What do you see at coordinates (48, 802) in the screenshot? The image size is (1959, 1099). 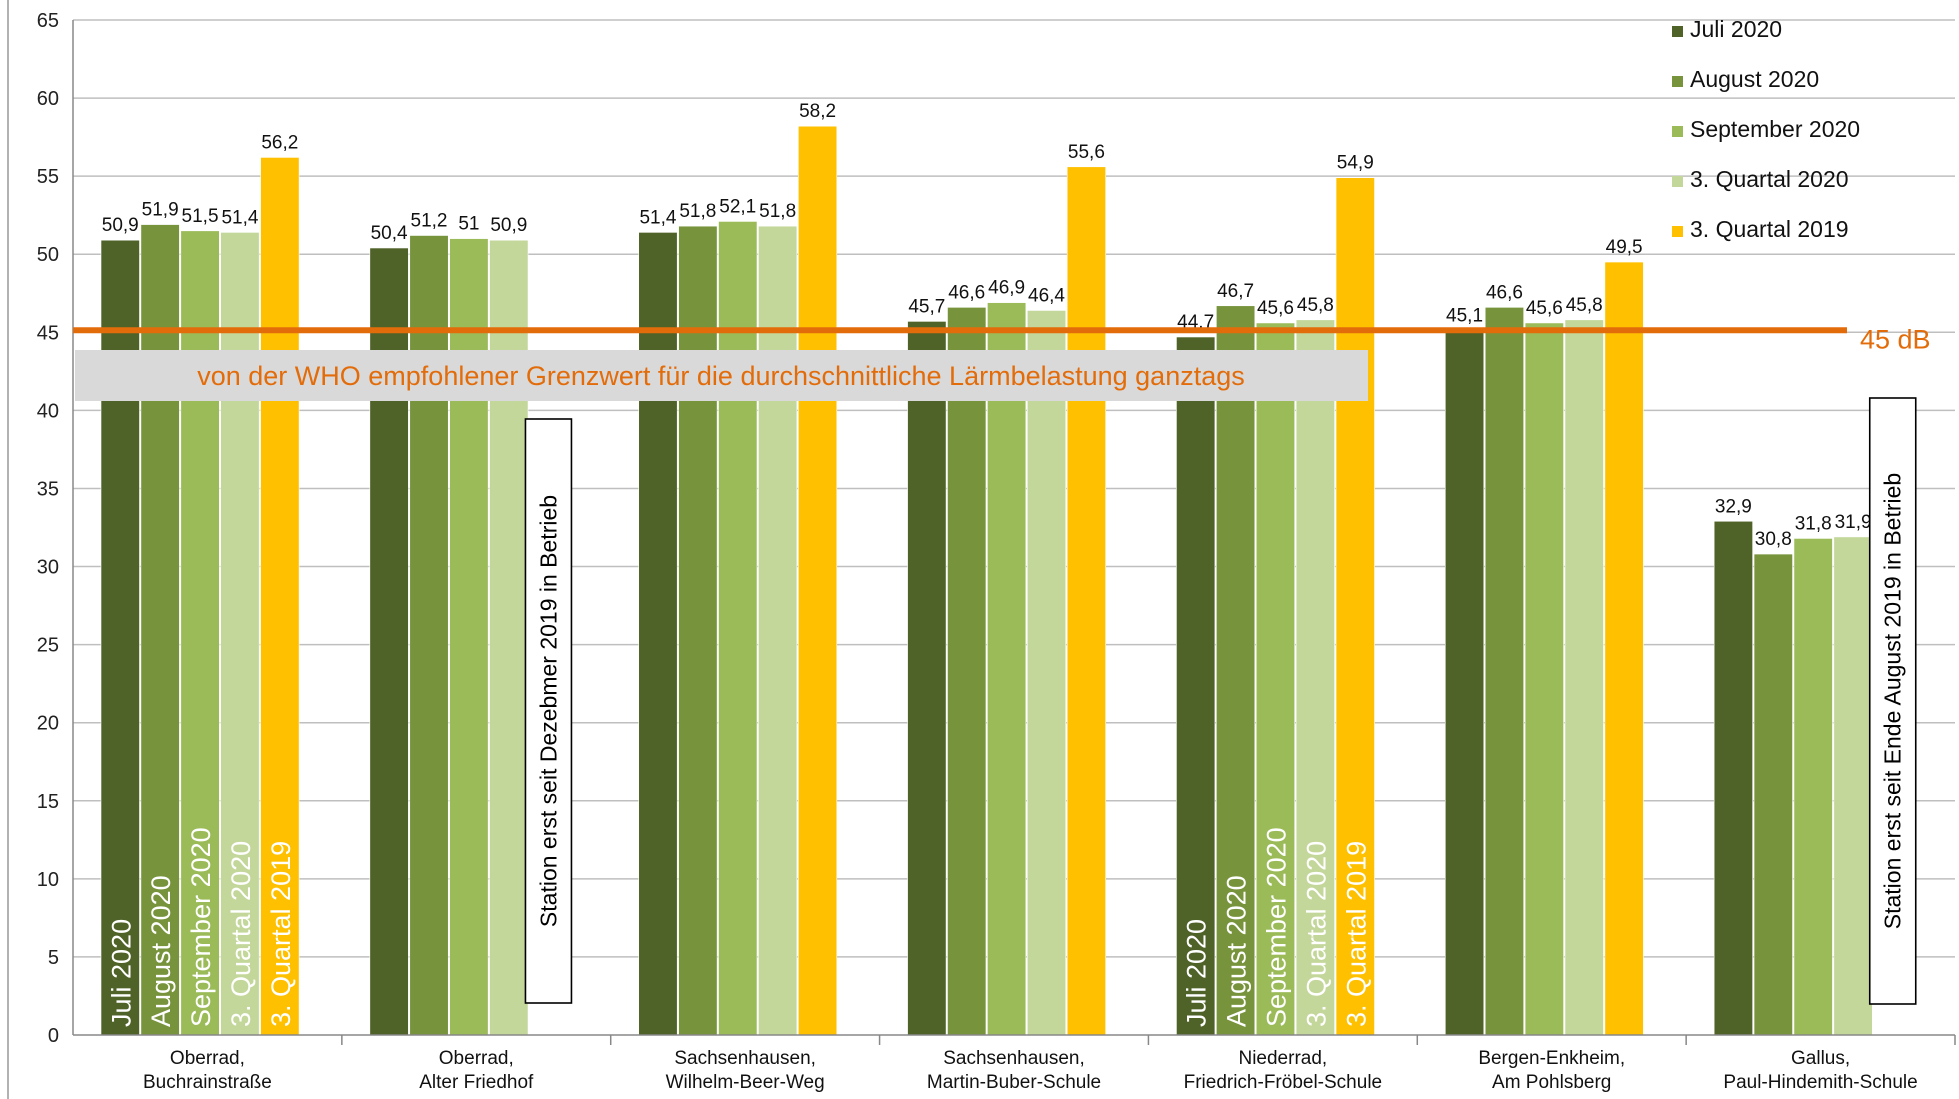 I see `y-tick-label: 15` at bounding box center [48, 802].